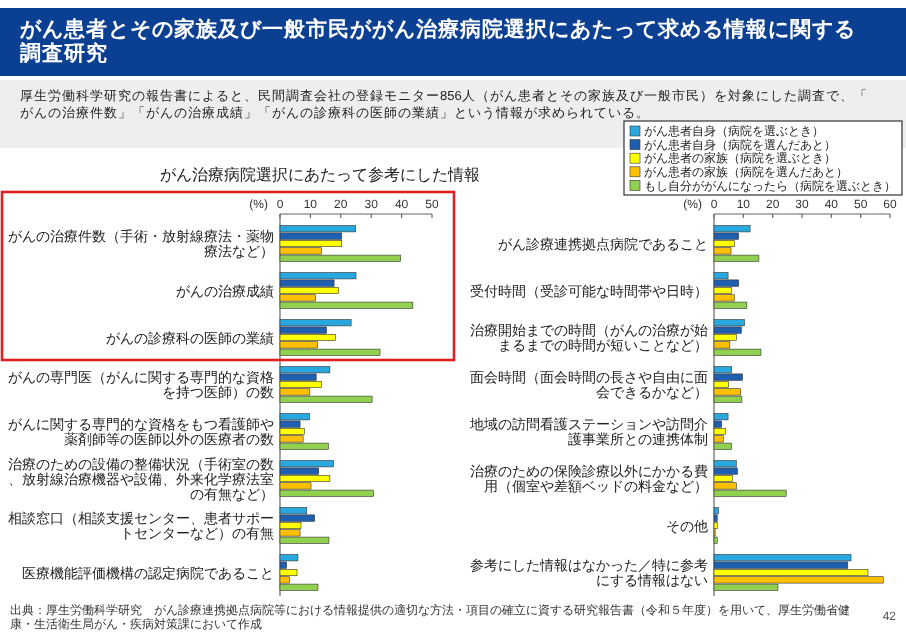 Image resolution: width=906 pixels, height=640 pixels. What do you see at coordinates (320, 175) in the screenshot?
I see `text: がん治療病院選択にあたって参考にした情報` at bounding box center [320, 175].